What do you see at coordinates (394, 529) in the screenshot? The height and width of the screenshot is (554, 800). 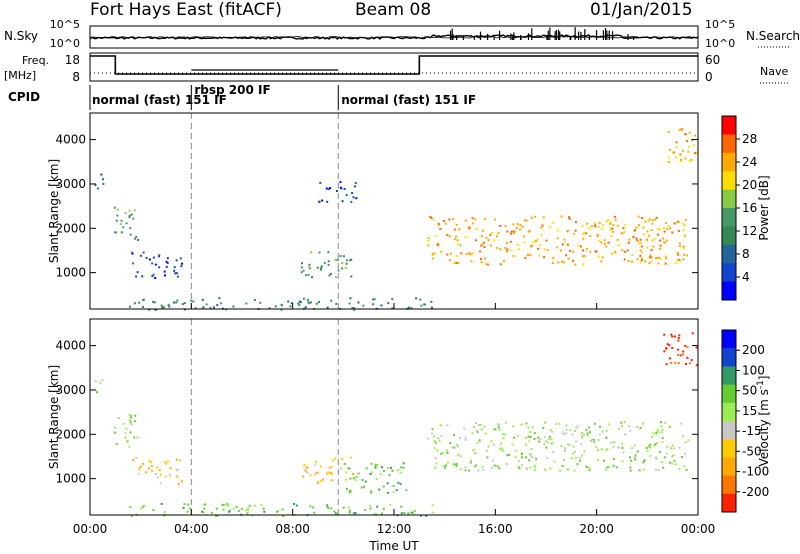 I see `x-tick-label: 12:00` at bounding box center [394, 529].